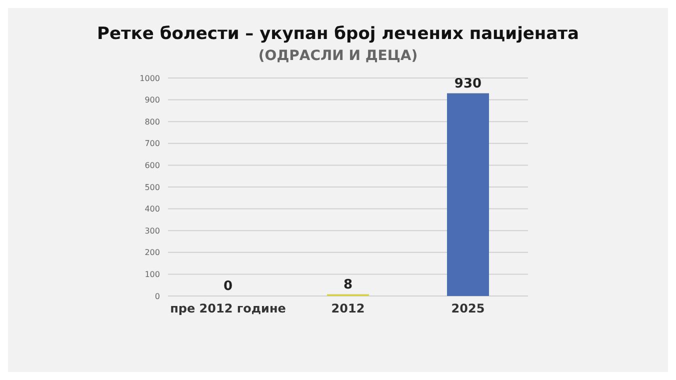 This screenshot has height=380, width=676. I want to click on x-tick-label: пре 2012 године, so click(228, 309).